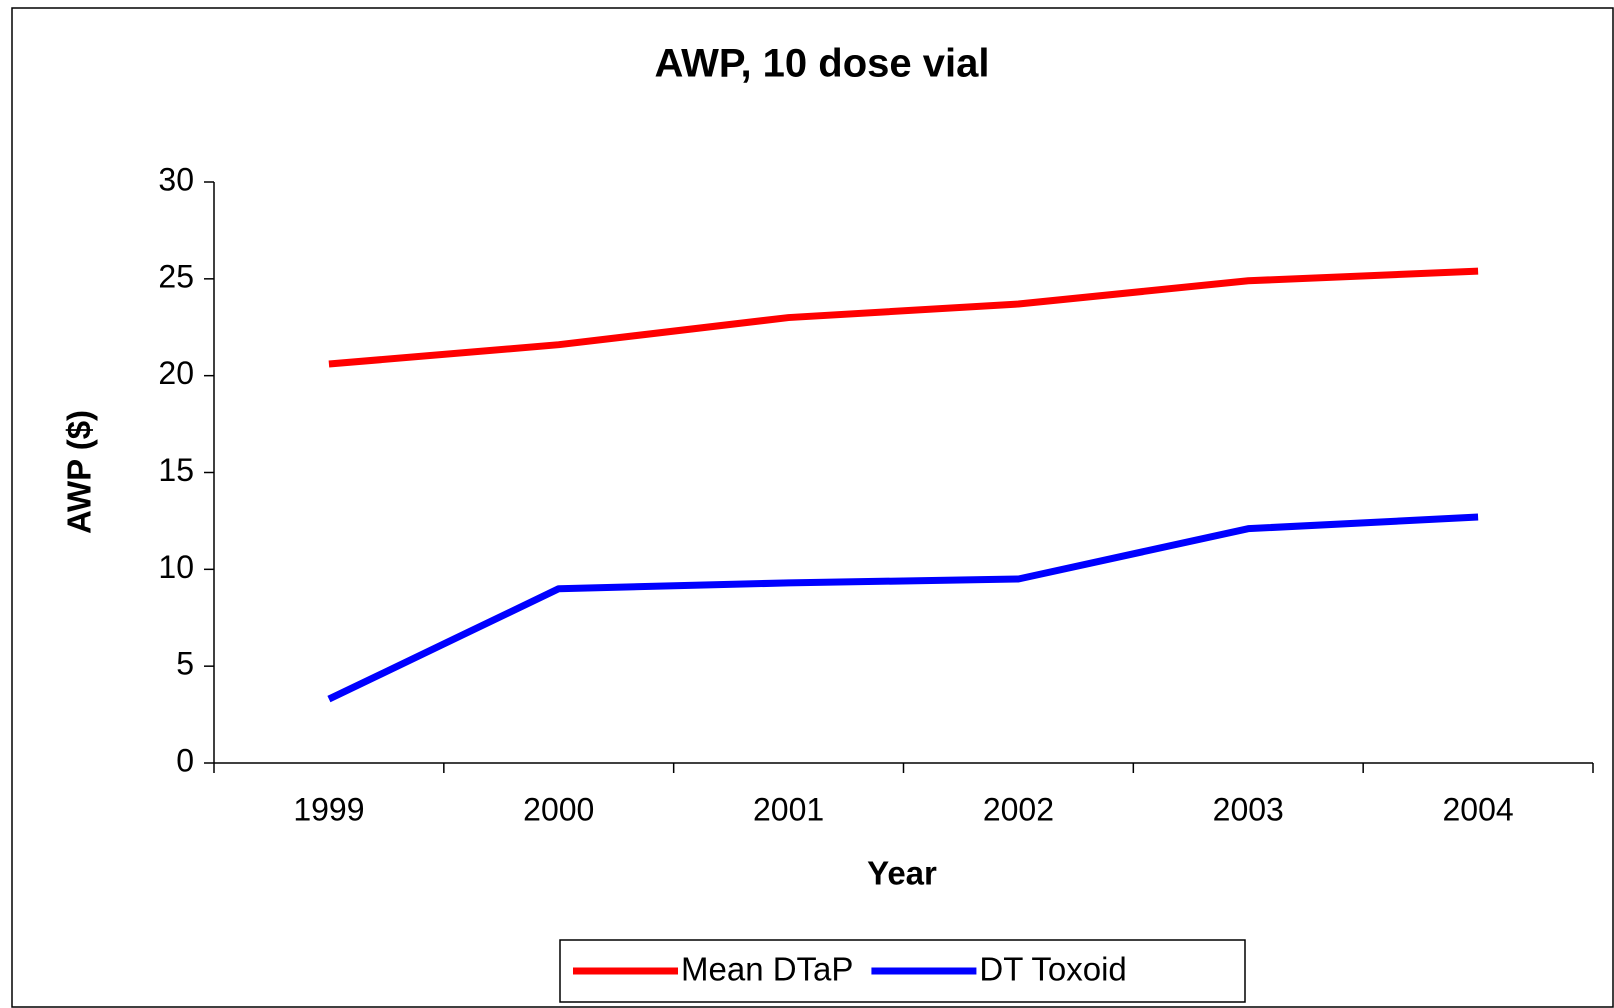 The height and width of the screenshot is (1008, 1614). I want to click on legend-label: DT Toxoid, so click(1052, 969).